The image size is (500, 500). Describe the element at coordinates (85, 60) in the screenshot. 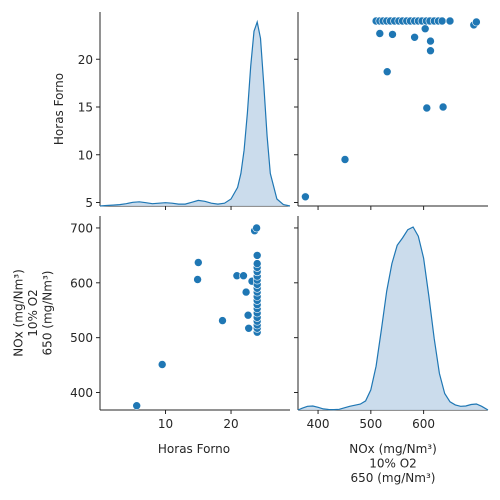

I see `ytick-horas-20-label: 20` at that location.